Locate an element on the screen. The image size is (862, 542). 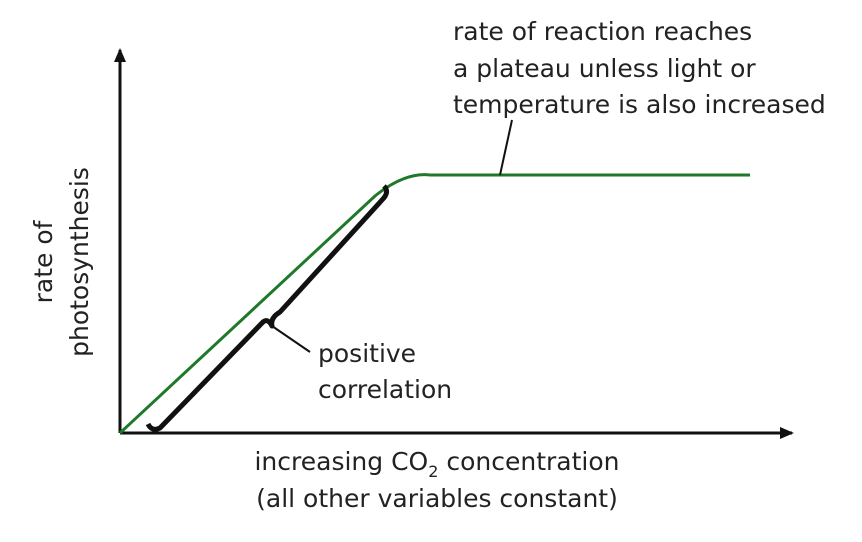
bracket-pointer is located at coordinates (291, 339).